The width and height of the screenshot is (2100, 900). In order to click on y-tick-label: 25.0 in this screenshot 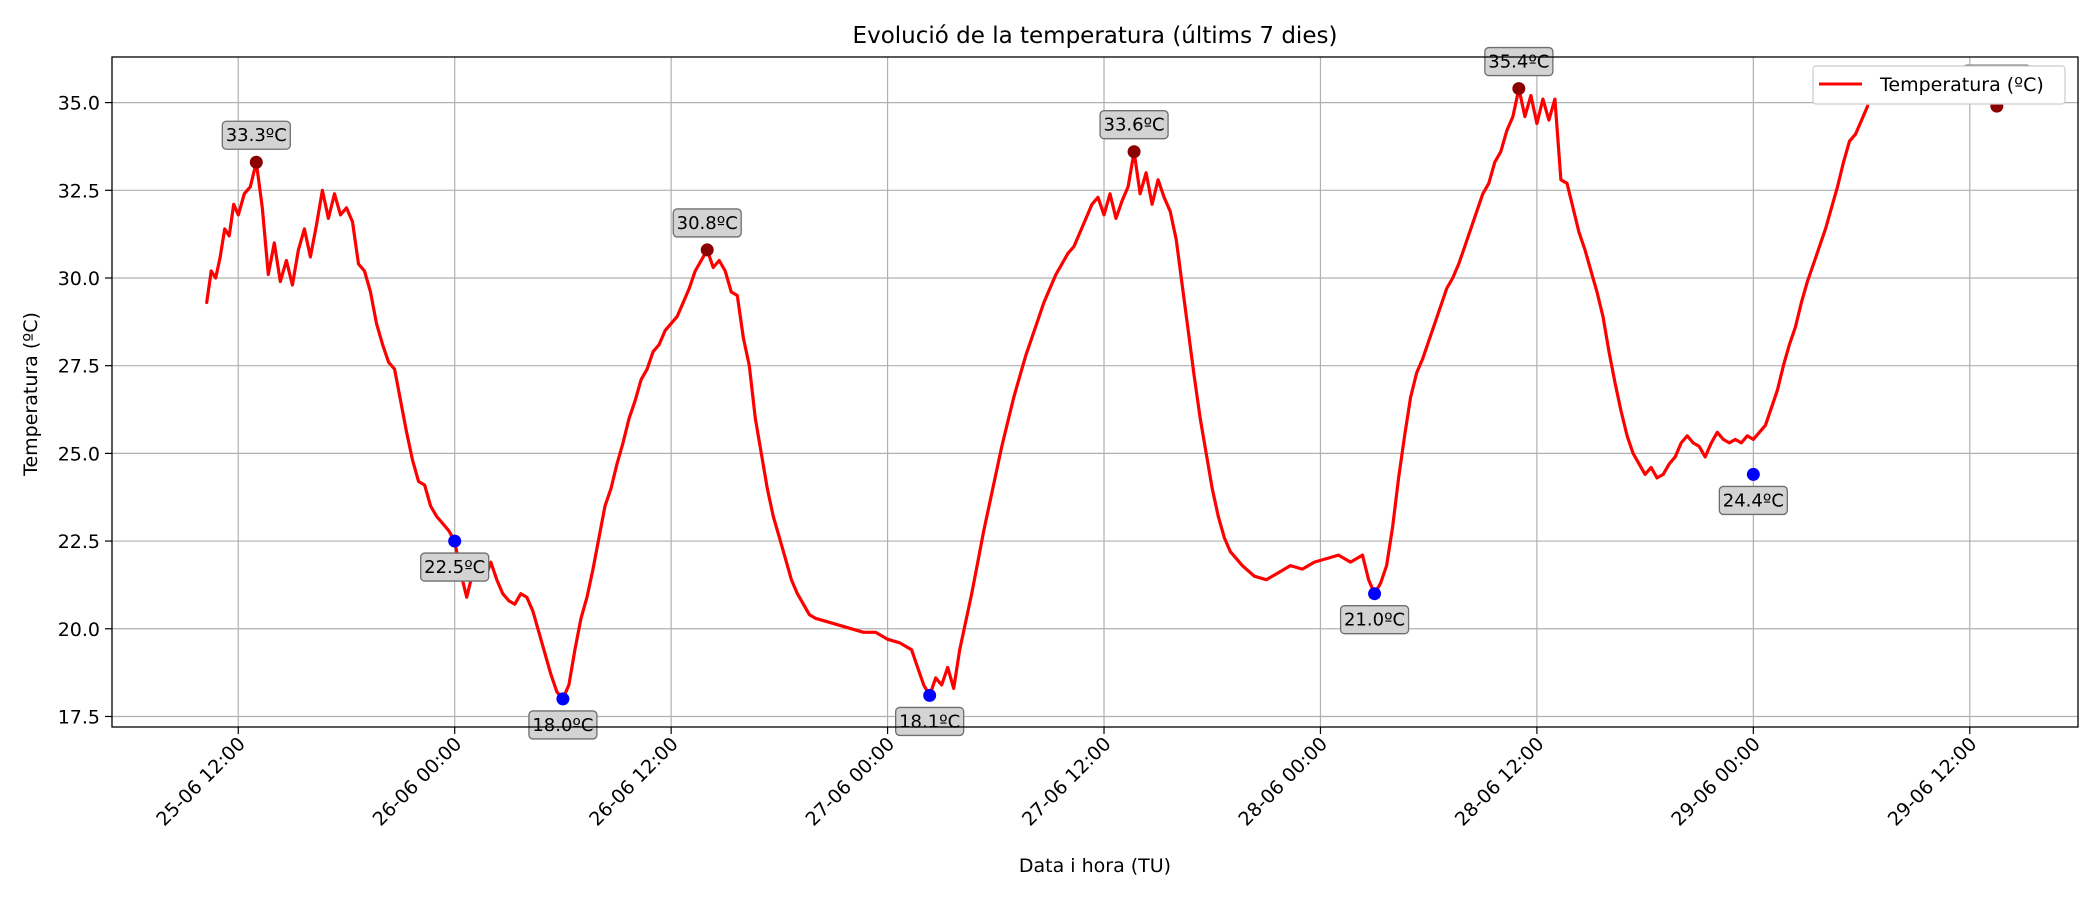, I will do `click(79, 454)`.